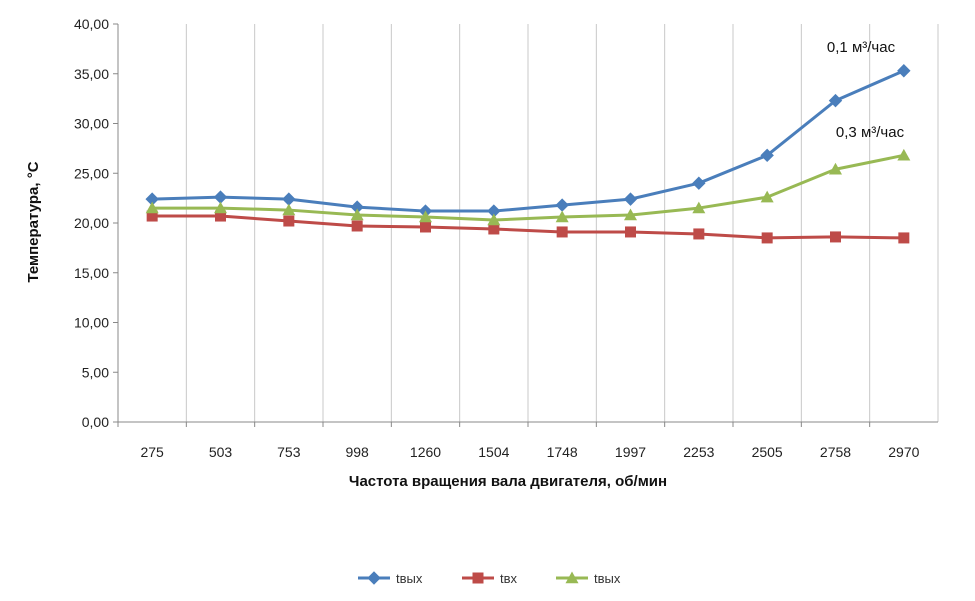 This screenshot has width=975, height=601. I want to click on legend-label: tвх, so click(509, 578).